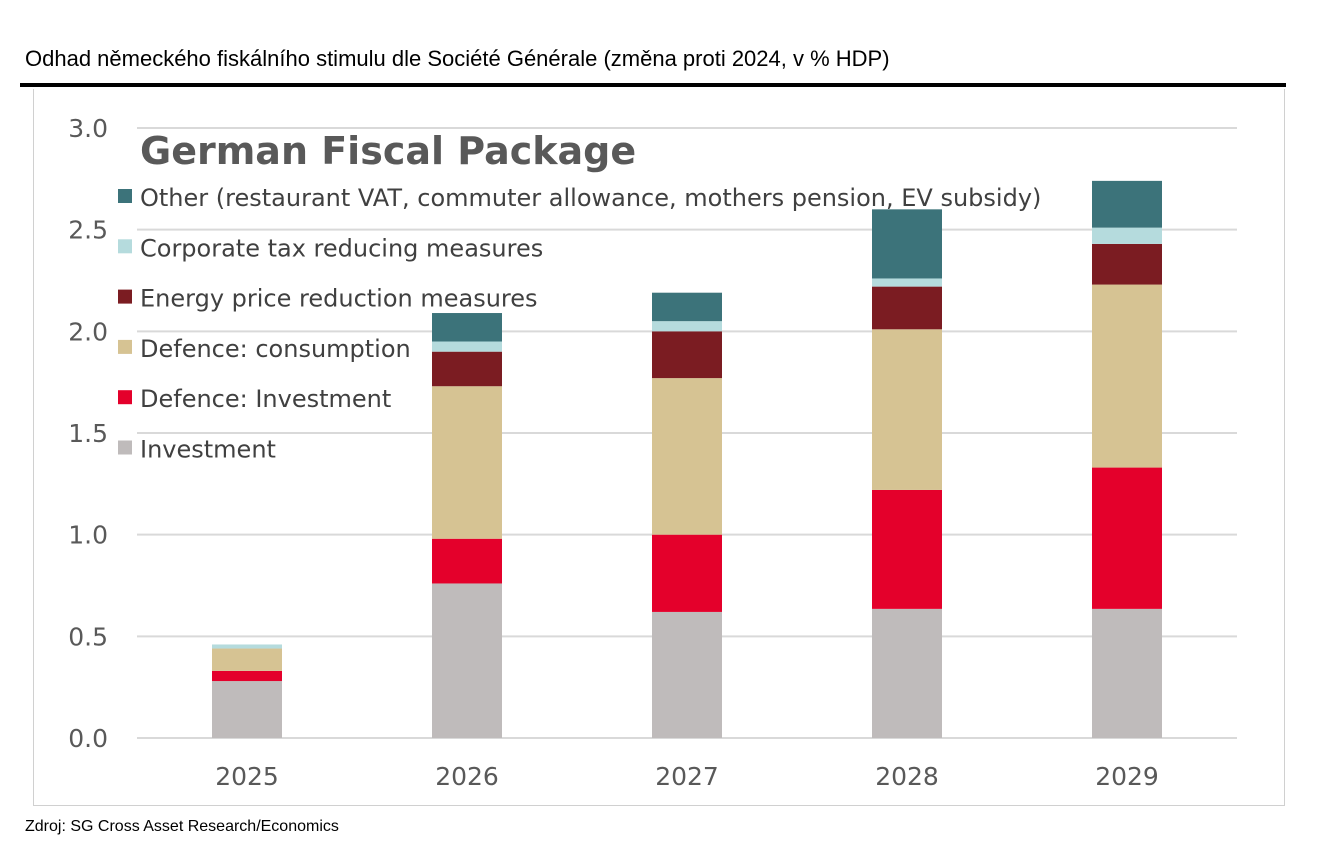  What do you see at coordinates (339, 299) in the screenshot?
I see `legend-label: Energy price reduction measures` at bounding box center [339, 299].